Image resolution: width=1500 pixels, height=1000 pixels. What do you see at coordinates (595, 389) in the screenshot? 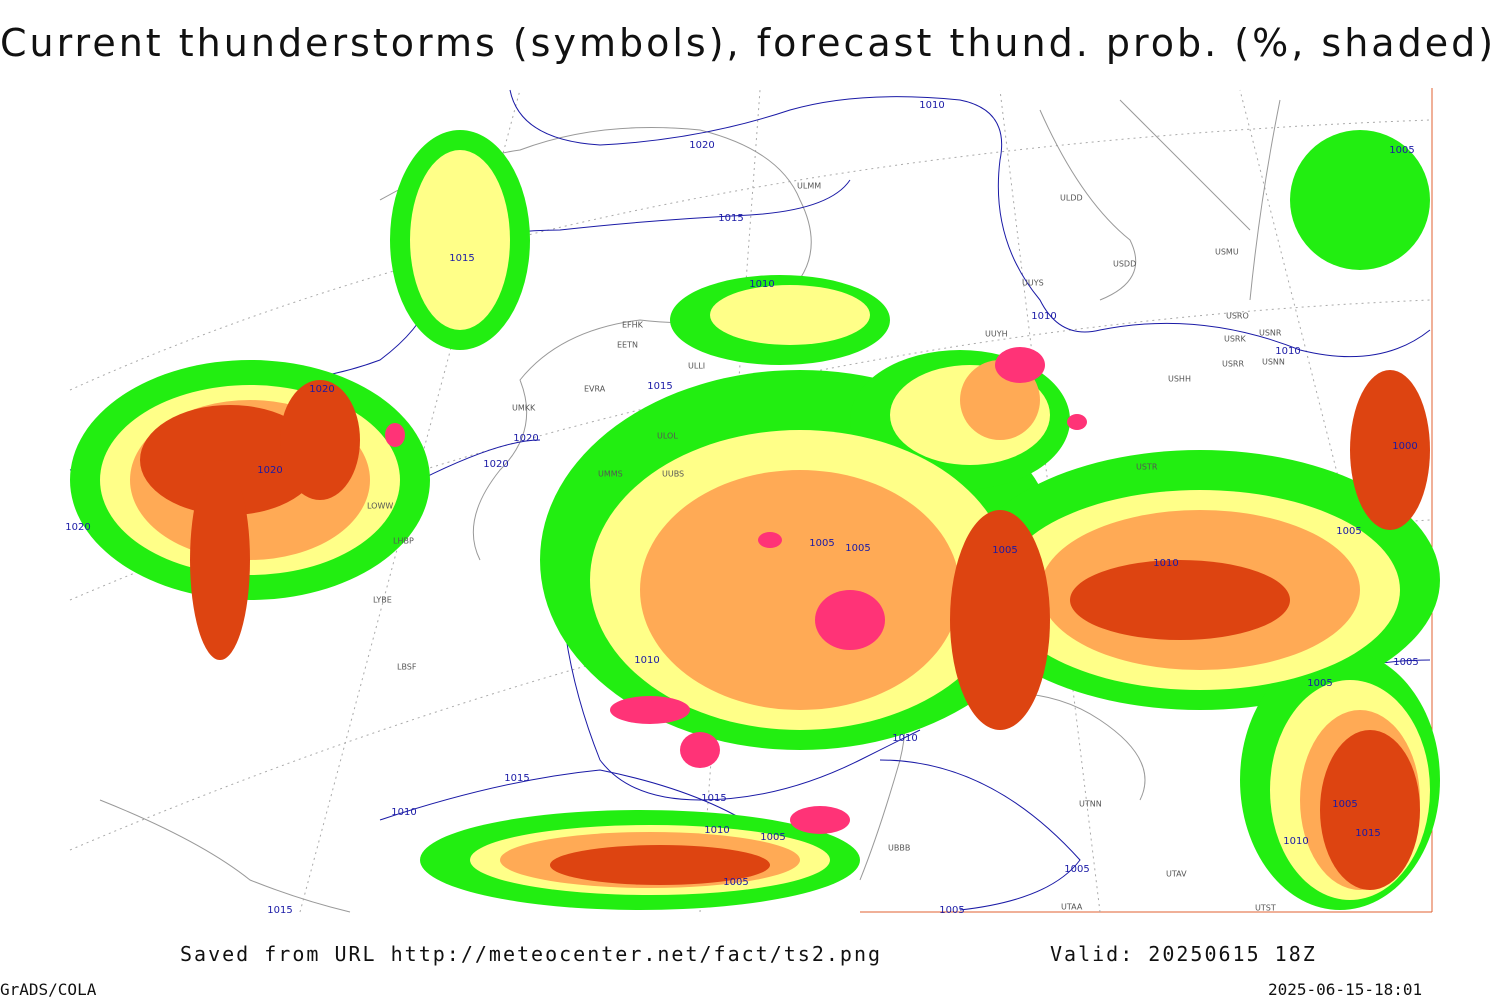
I see `station-label: EVRA` at bounding box center [595, 389].